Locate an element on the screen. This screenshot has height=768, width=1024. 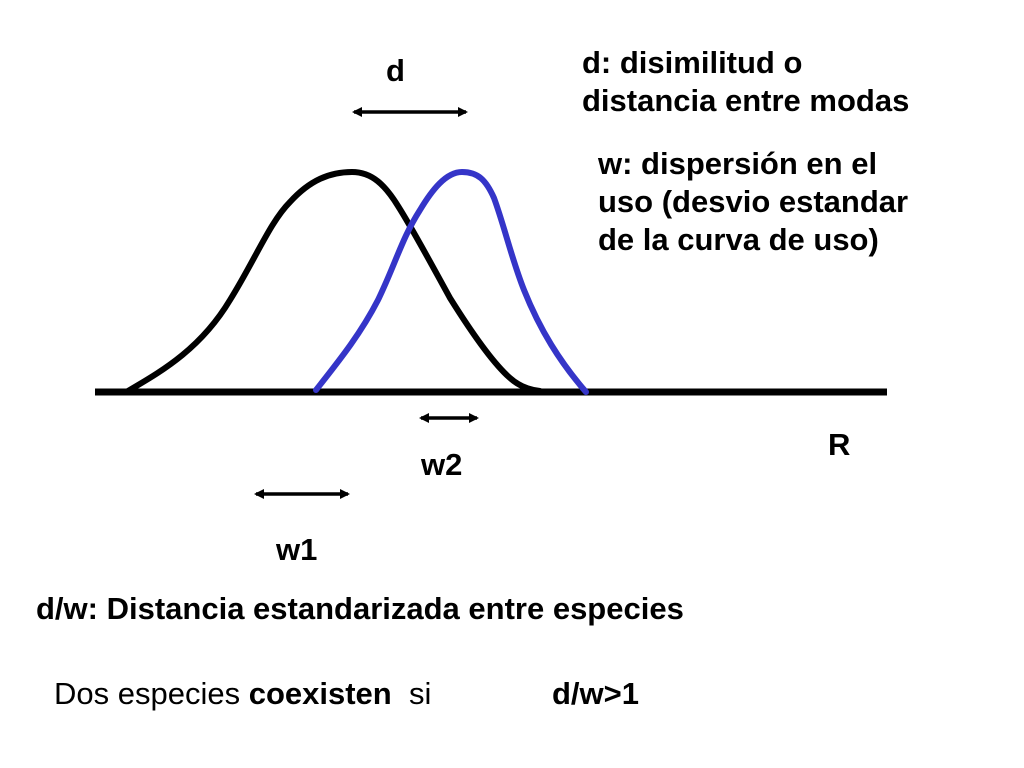
species-1-utilization-curve is located at coordinates (334, 281).